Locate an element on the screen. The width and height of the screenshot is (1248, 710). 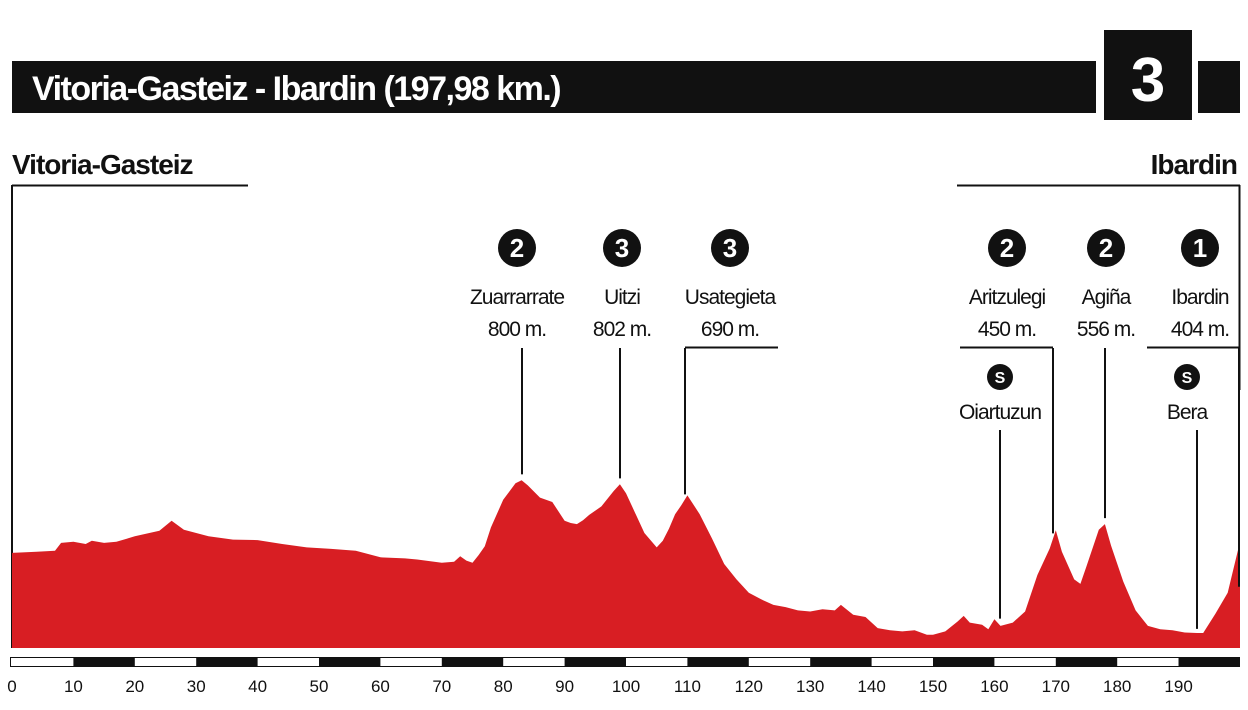
sprint-marker: S Oiartuzun is located at coordinates (1000, 491).